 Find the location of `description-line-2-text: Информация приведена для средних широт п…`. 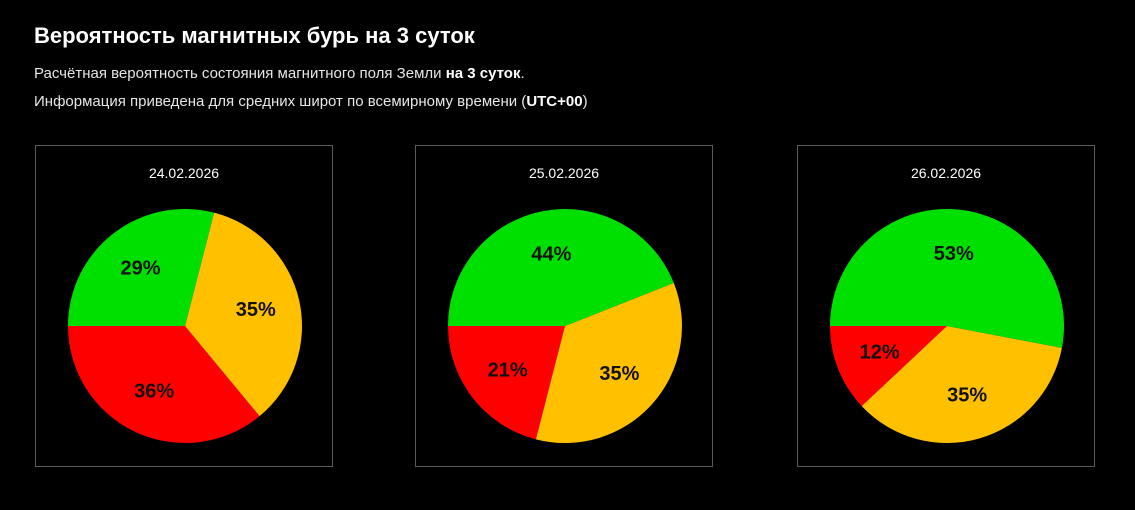

description-line-2-text: Информация приведена для средних широт п… is located at coordinates (280, 101).